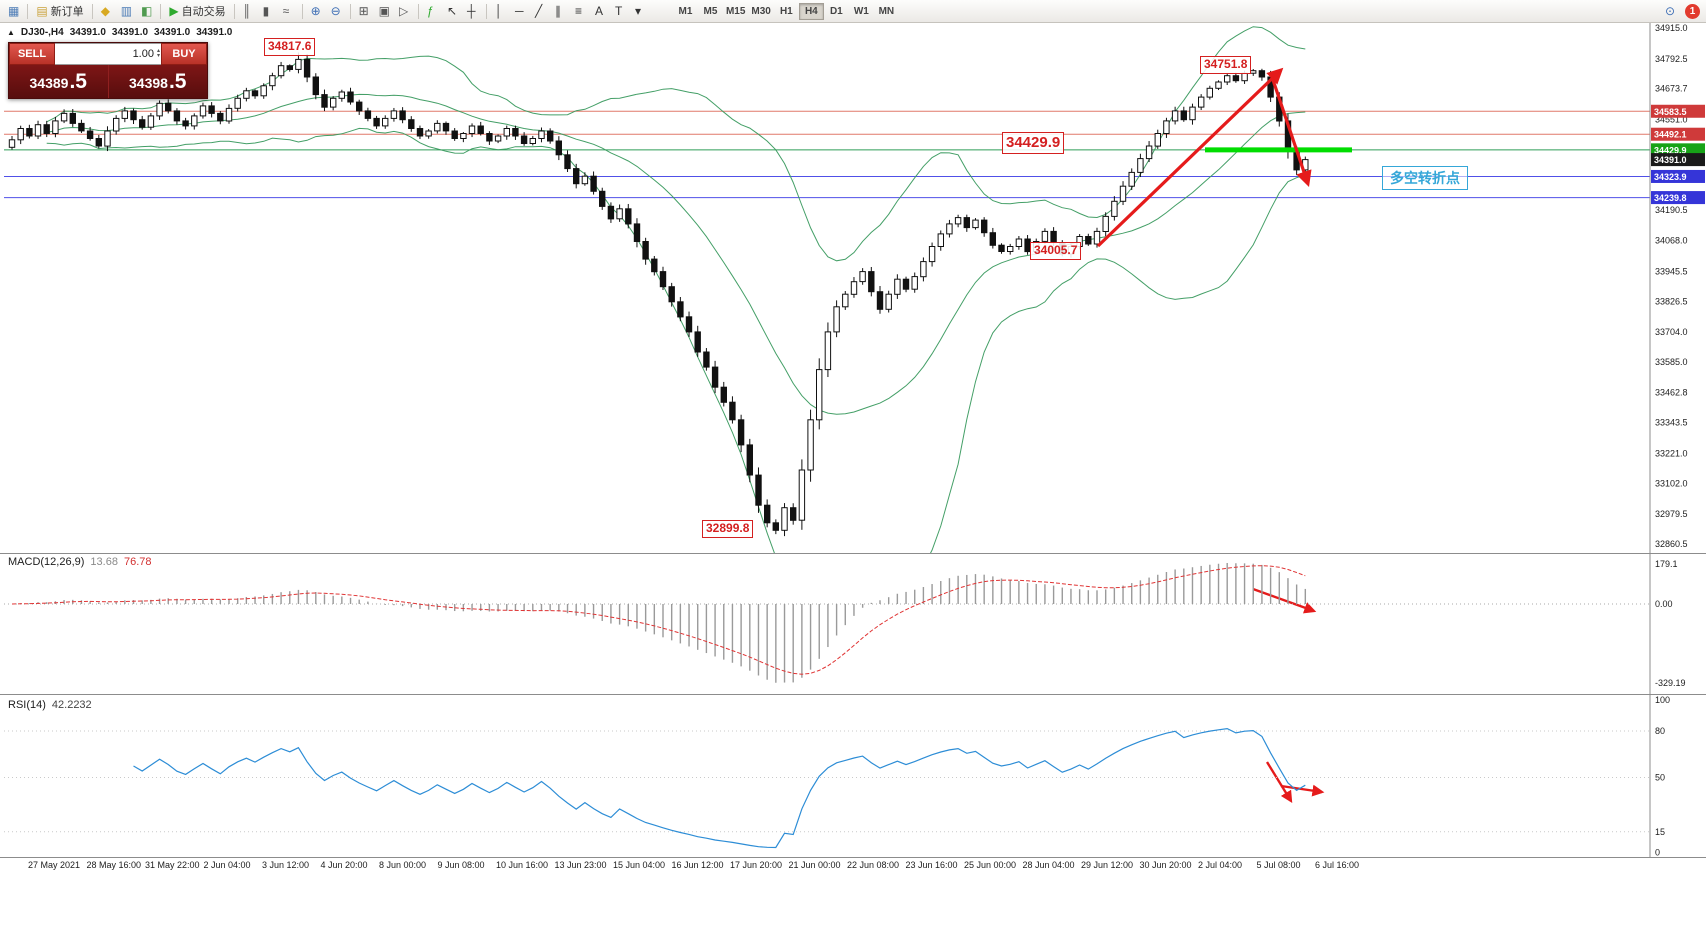  What do you see at coordinates (143, 54) in the screenshot?
I see `volume-value: 1.00` at bounding box center [143, 54].